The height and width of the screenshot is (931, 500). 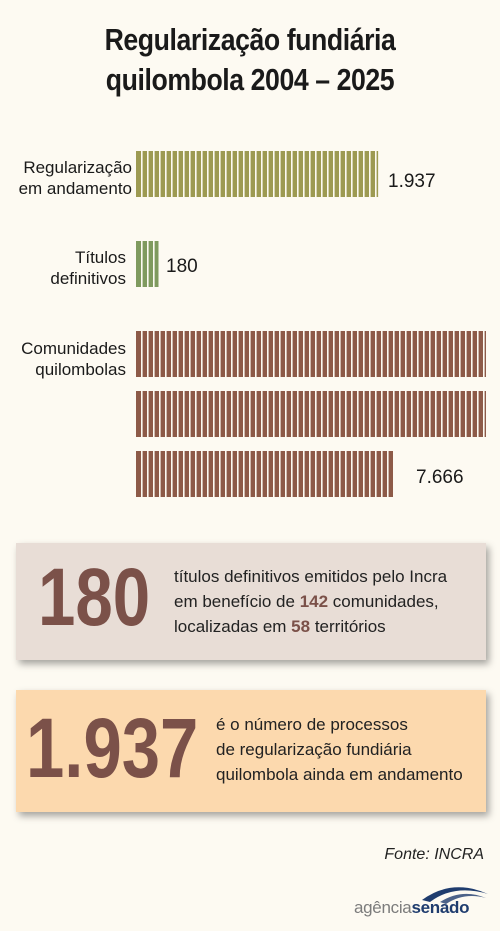 What do you see at coordinates (100, 257) in the screenshot?
I see `category-label-line: Títulos` at bounding box center [100, 257].